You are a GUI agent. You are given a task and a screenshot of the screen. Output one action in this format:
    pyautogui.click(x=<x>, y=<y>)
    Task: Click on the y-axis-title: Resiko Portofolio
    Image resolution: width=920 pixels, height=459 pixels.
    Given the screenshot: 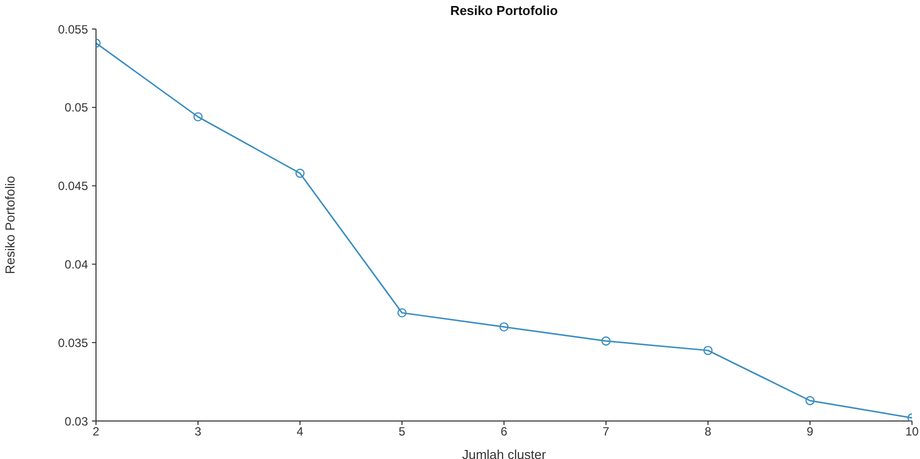 What is the action you would take?
    pyautogui.click(x=10, y=225)
    